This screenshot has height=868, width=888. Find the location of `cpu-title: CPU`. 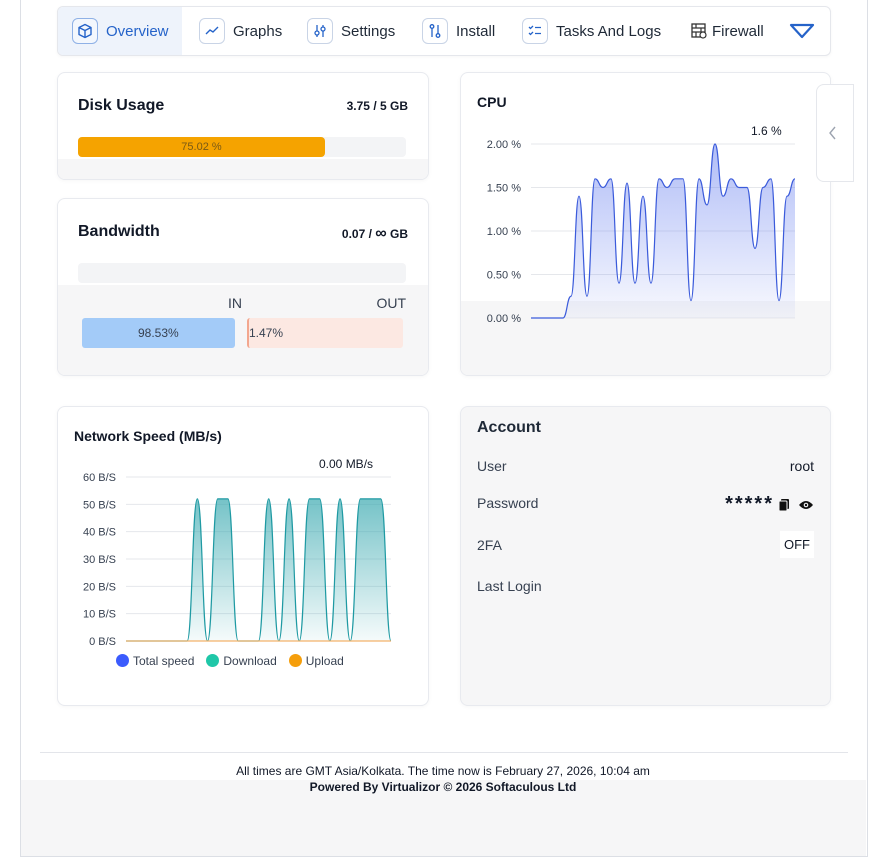

cpu-title: CPU is located at coordinates (492, 102).